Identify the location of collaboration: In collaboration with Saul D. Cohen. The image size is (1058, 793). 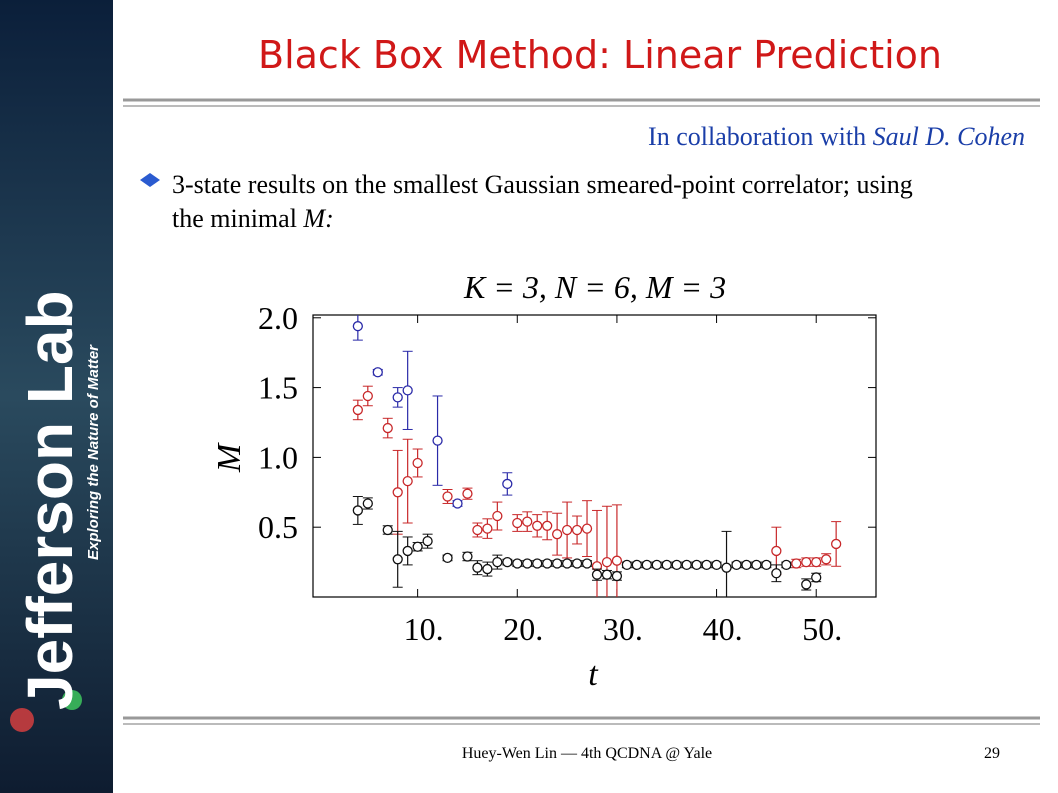
(836, 136).